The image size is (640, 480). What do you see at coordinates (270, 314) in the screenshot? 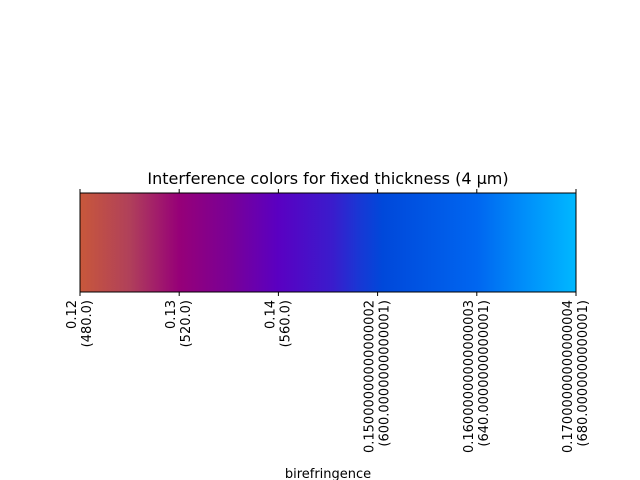
I see `tick-label-value: 0.14` at bounding box center [270, 314].